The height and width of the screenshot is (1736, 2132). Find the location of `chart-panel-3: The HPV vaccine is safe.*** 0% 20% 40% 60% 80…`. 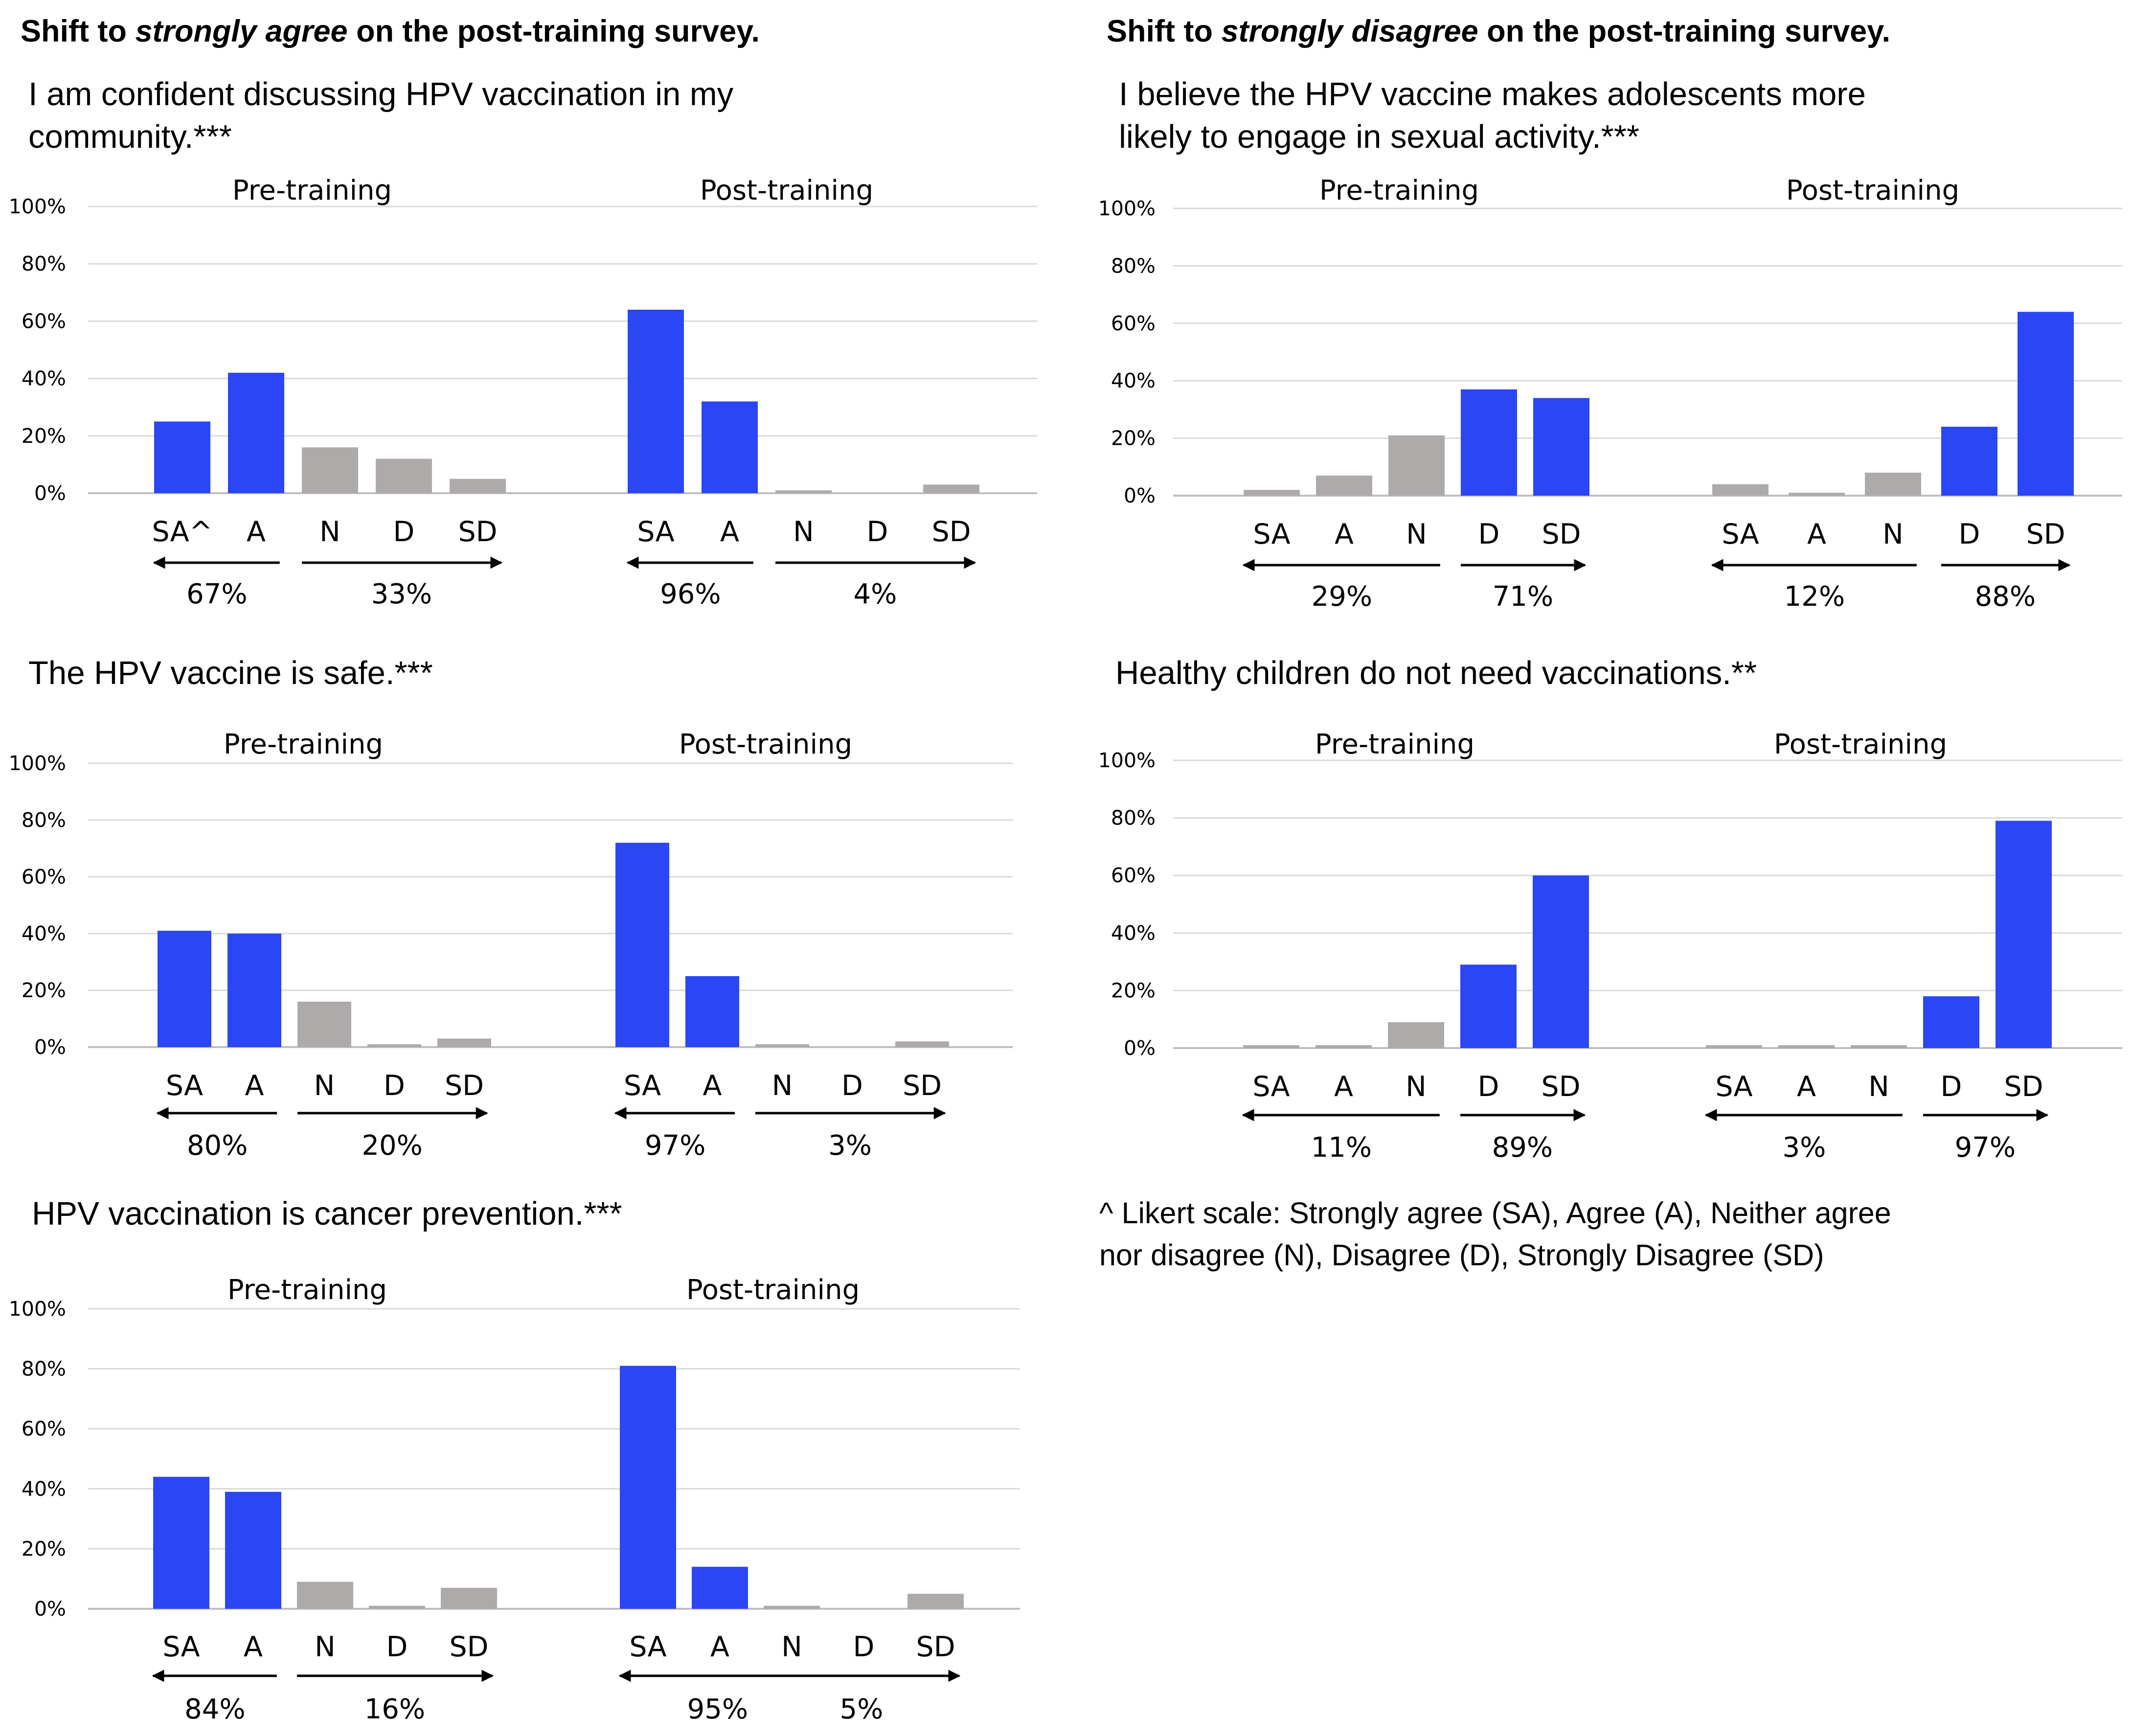

chart-panel-3: The HPV vaccine is safe.*** 0% 20% 40% 60% 80… is located at coordinates (511, 909).